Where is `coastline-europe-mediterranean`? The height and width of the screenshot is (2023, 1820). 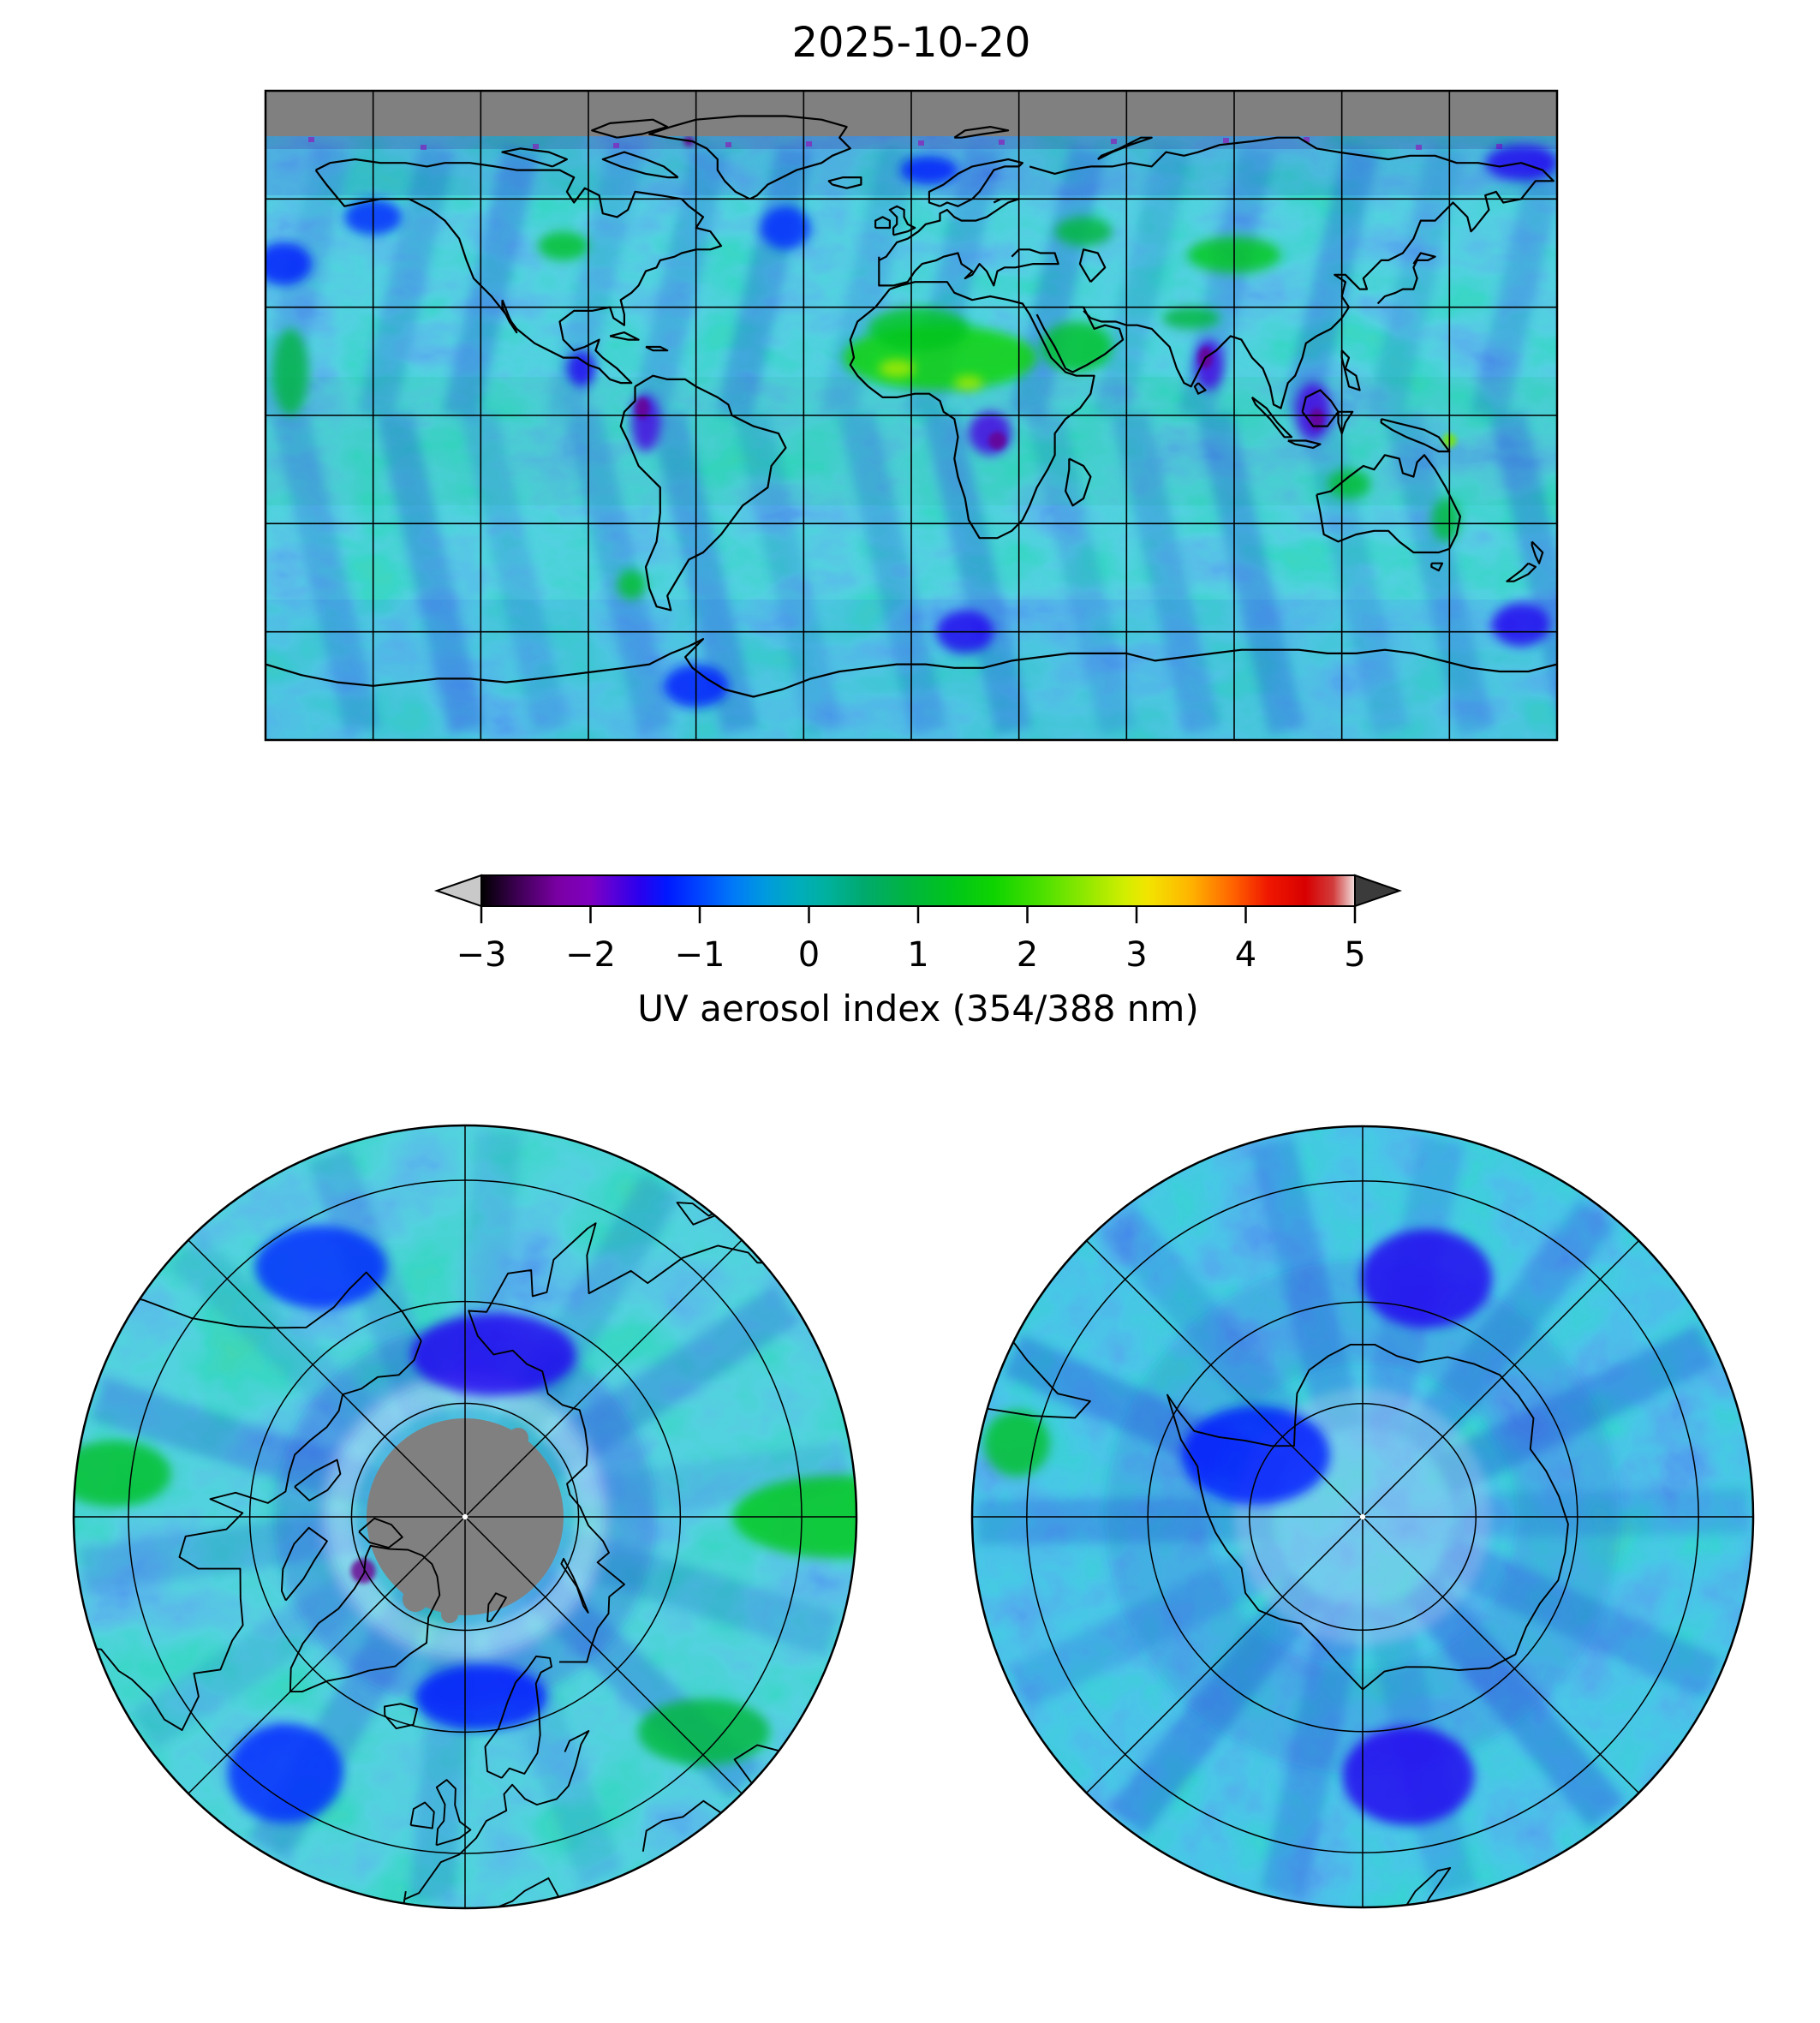 coastline-europe-mediterranean is located at coordinates (969, 267).